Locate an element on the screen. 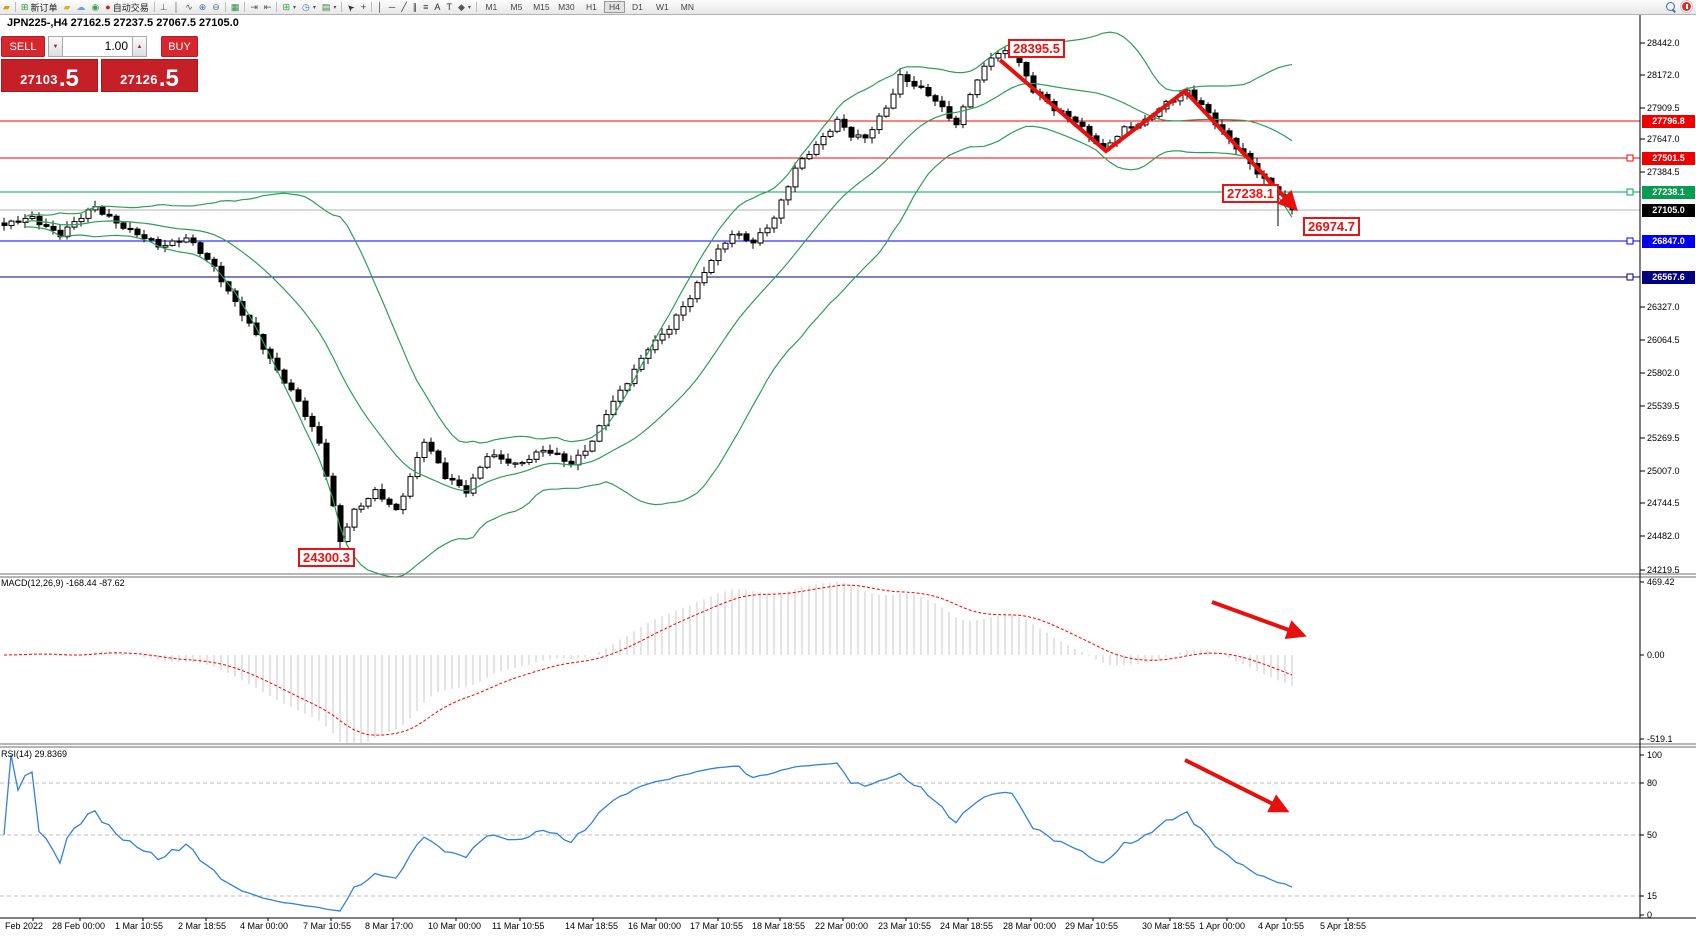 Image resolution: width=1696 pixels, height=936 pixels. buy-button: BUY is located at coordinates (179, 46).